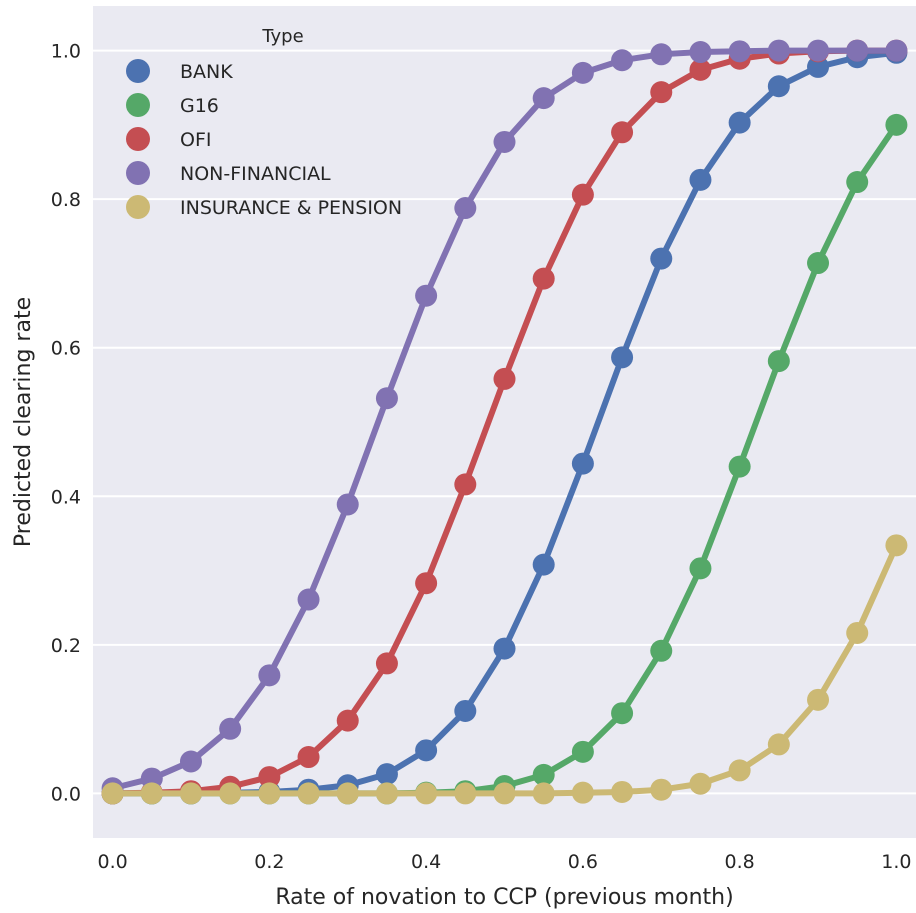 The image size is (916, 913). What do you see at coordinates (282, 36) in the screenshot?
I see `legend-title: Type` at bounding box center [282, 36].